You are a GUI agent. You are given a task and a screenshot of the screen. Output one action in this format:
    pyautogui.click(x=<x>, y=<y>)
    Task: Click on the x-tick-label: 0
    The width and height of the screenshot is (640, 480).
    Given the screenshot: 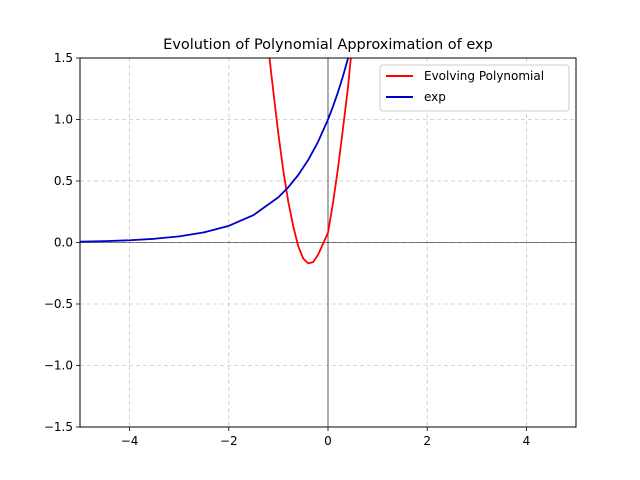 What is the action you would take?
    pyautogui.click(x=328, y=441)
    